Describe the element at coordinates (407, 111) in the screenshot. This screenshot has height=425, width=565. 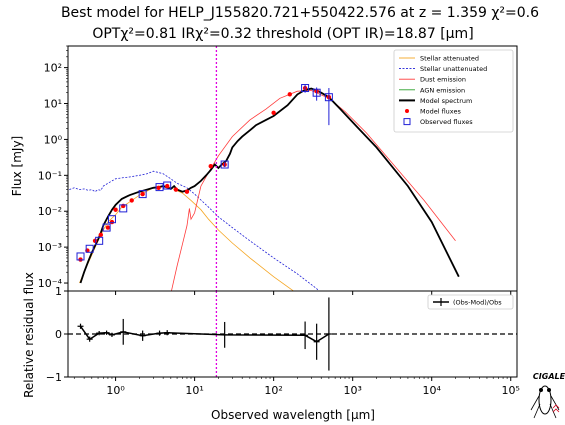
I see `legend-swatch-model-fluxes` at that location.